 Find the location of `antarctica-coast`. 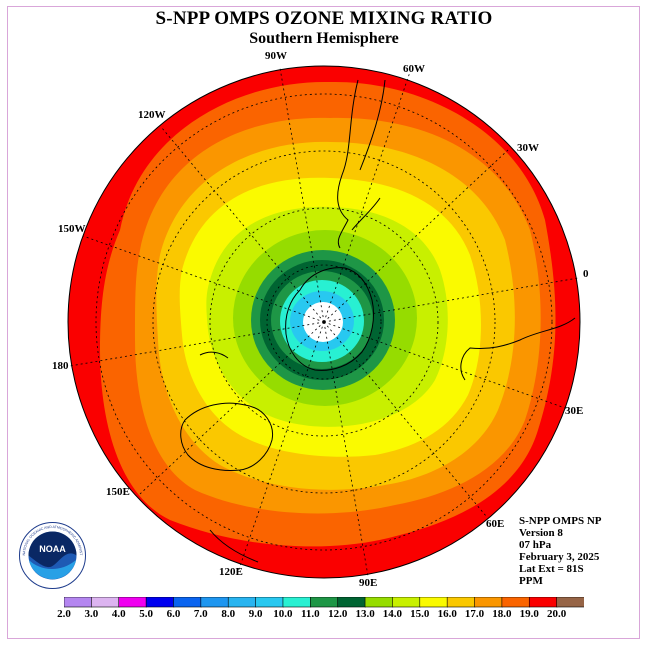

antarctica-coast is located at coordinates (330, 319).